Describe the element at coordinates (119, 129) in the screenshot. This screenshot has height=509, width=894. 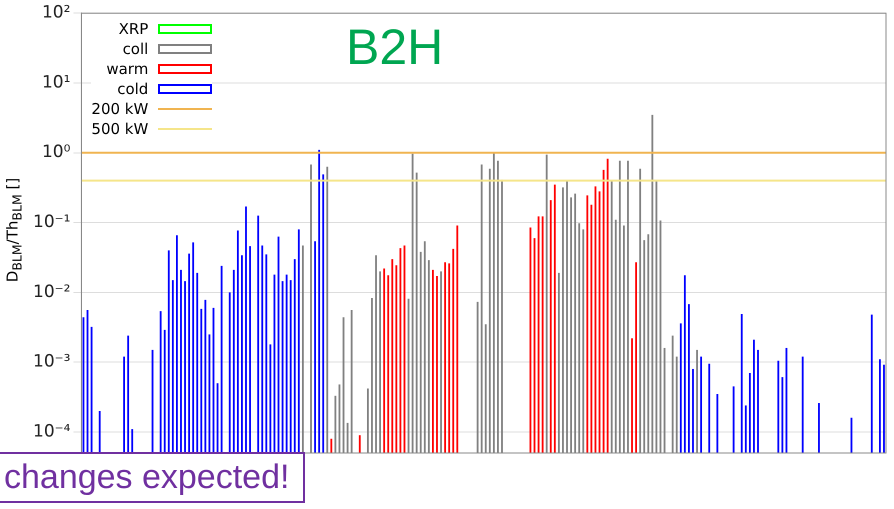
I see `legend-label: 500 kW` at that location.